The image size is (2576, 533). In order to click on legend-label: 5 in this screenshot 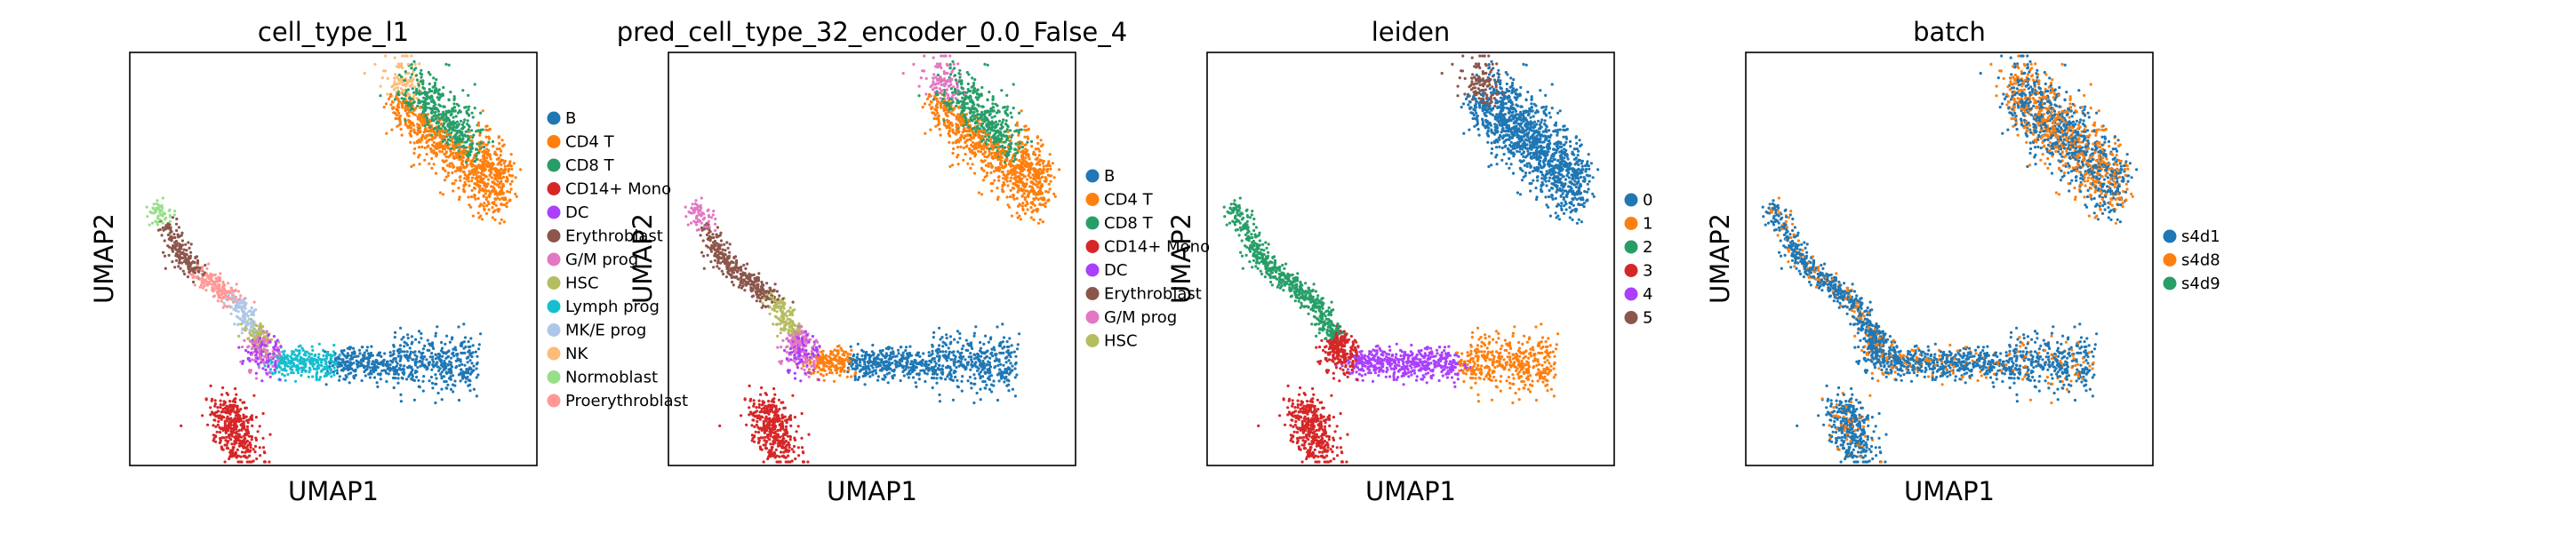, I will do `click(1647, 318)`.